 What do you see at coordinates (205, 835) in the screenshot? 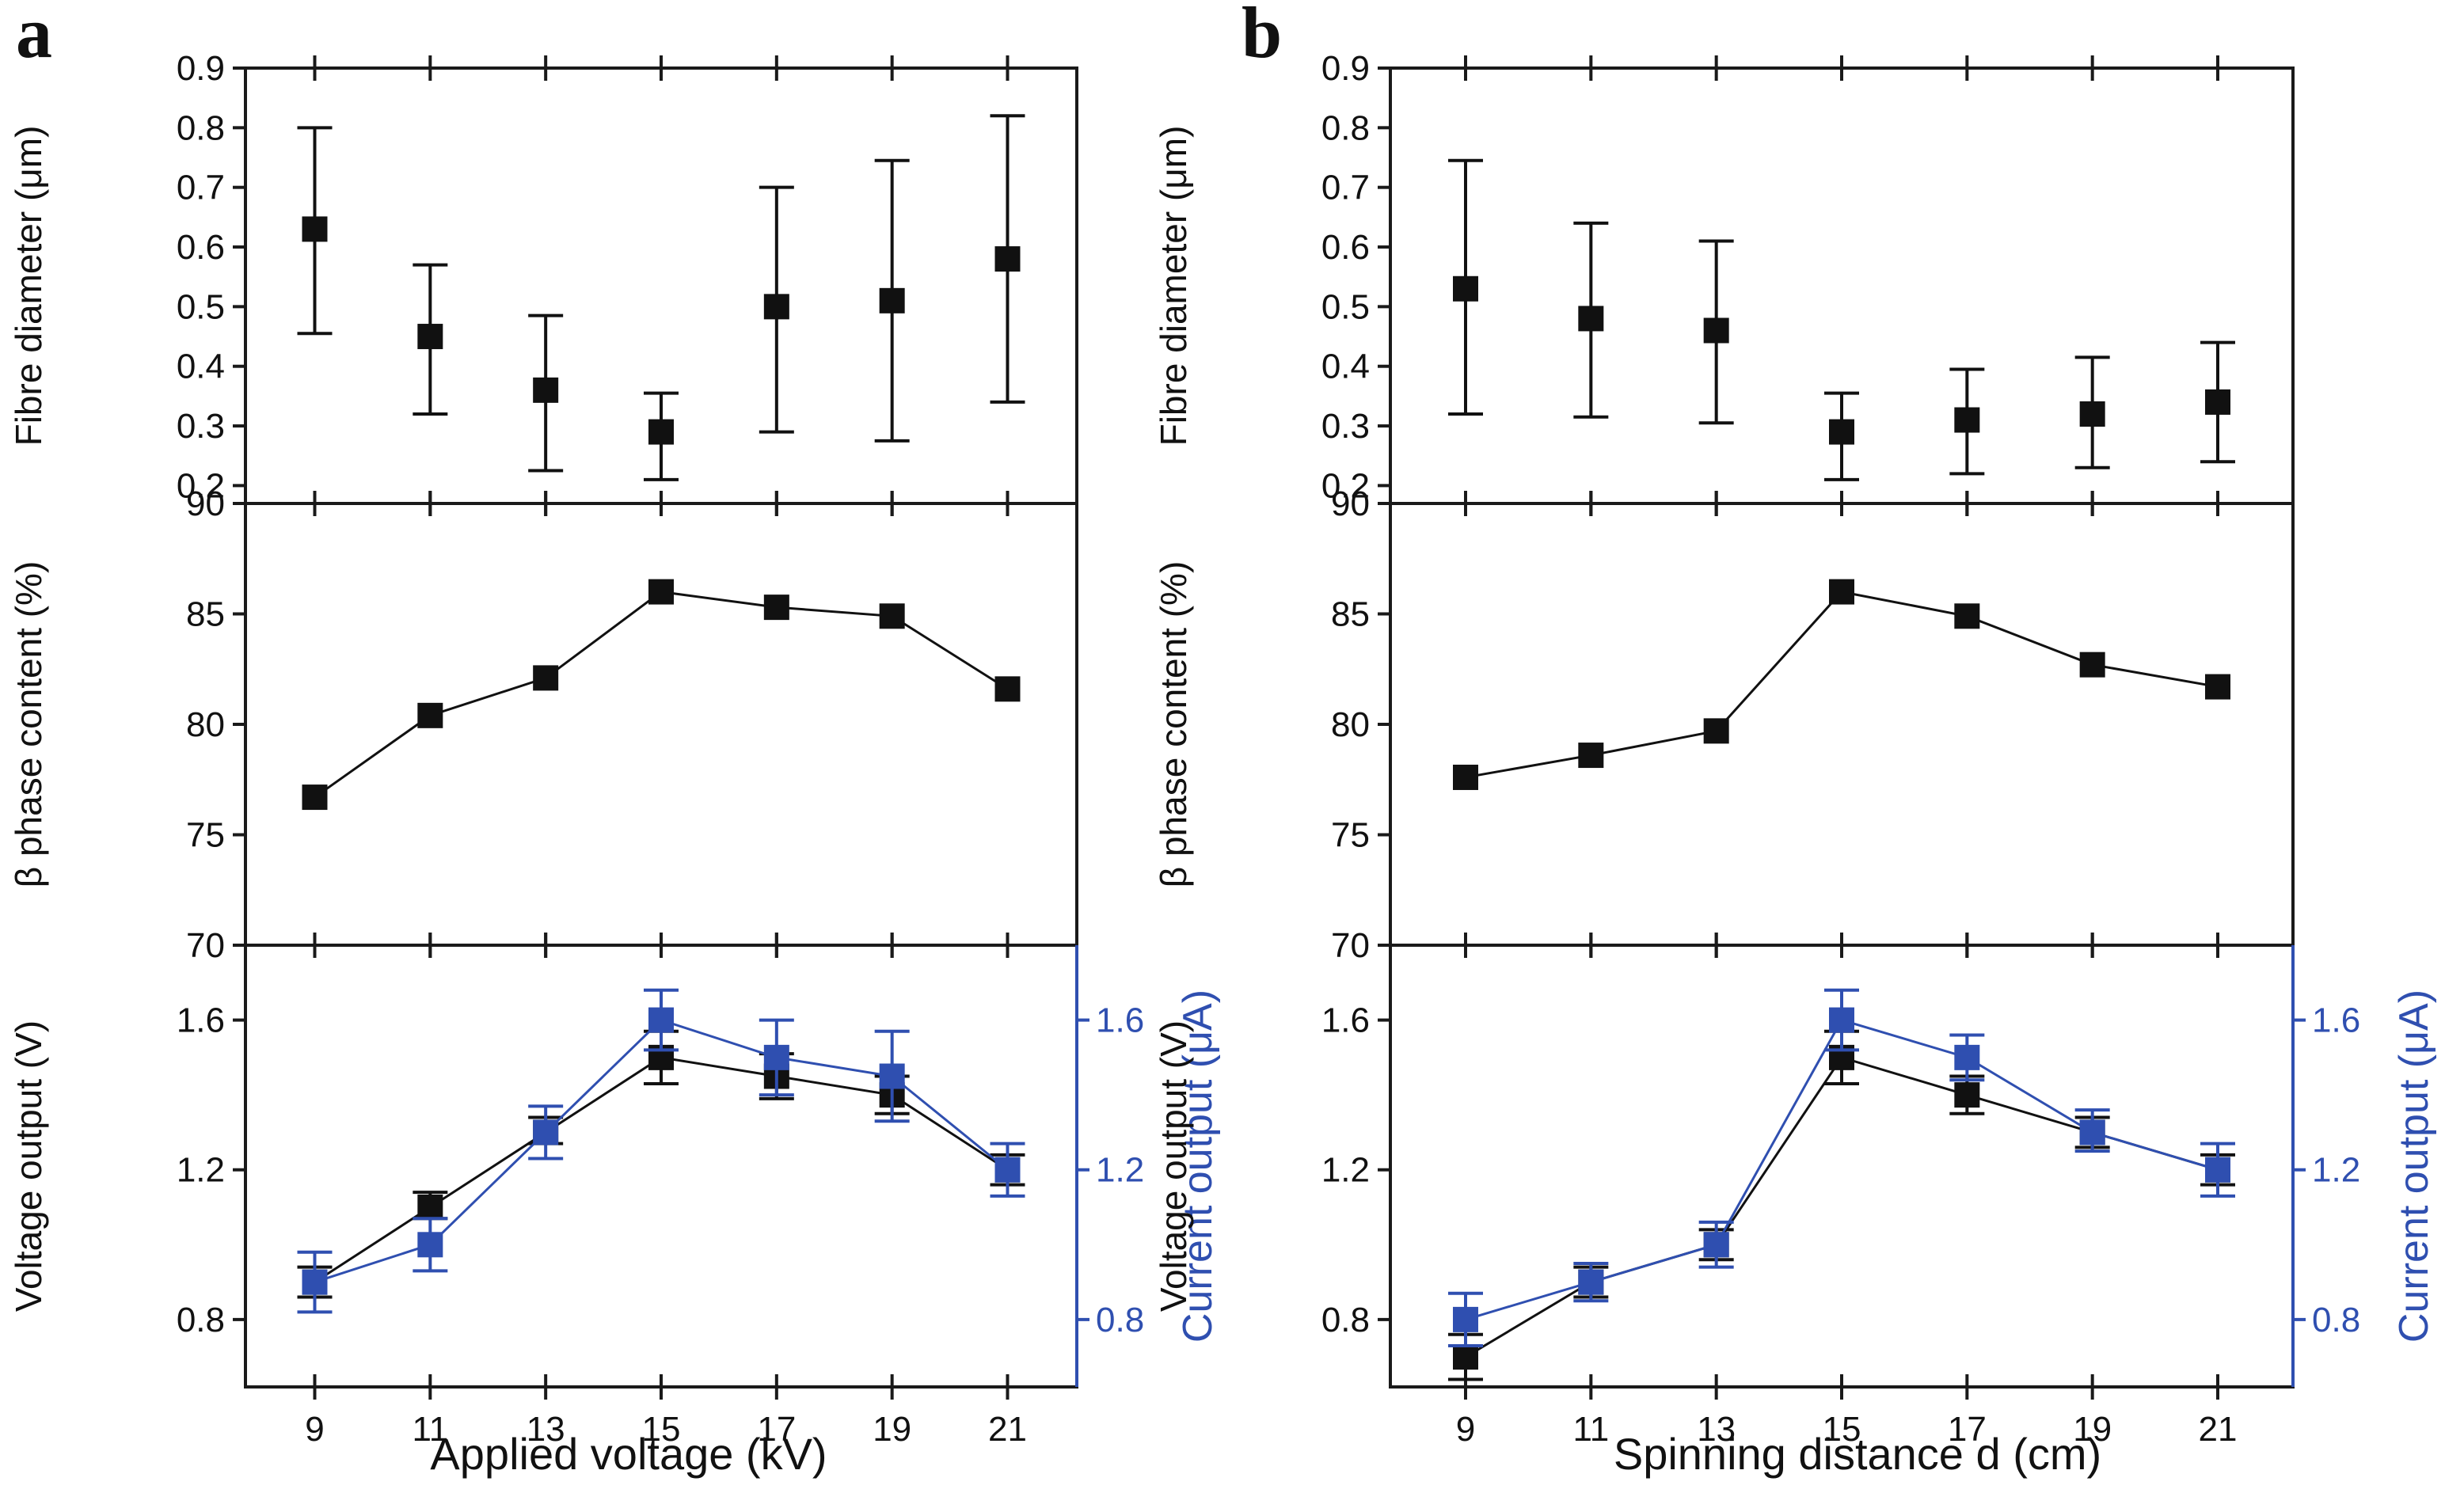
I see `panel-a-beta-phase-y-tick-label: 75` at bounding box center [205, 835].